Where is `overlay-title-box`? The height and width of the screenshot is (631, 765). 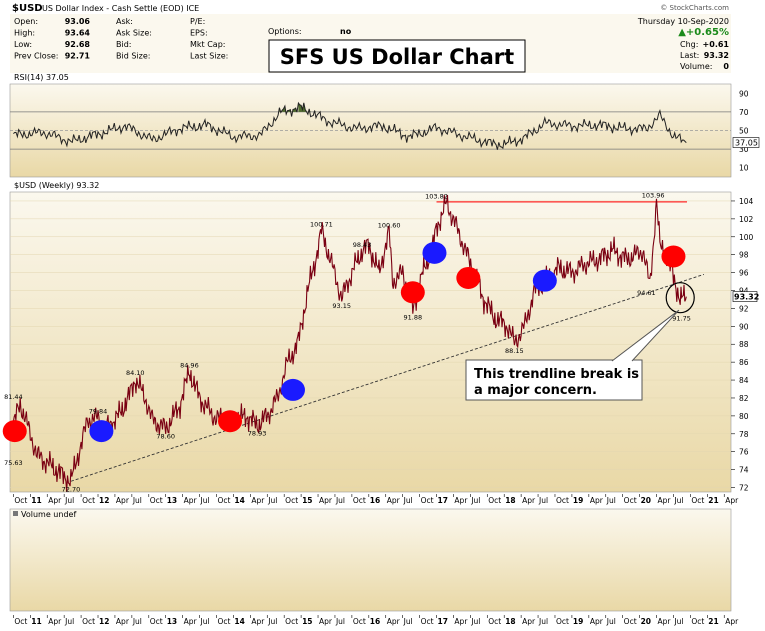 overlay-title-box is located at coordinates (397, 56).